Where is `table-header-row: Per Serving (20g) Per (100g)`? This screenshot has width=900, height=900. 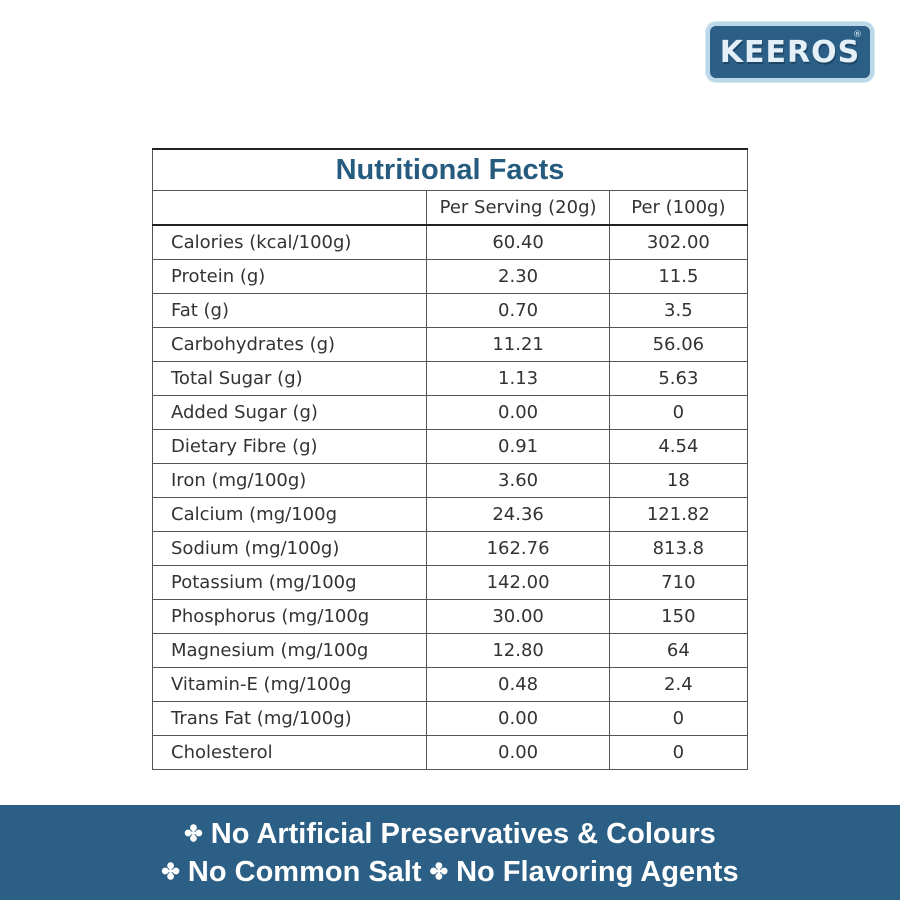
table-header-row: Per Serving (20g) Per (100g) is located at coordinates (450, 208).